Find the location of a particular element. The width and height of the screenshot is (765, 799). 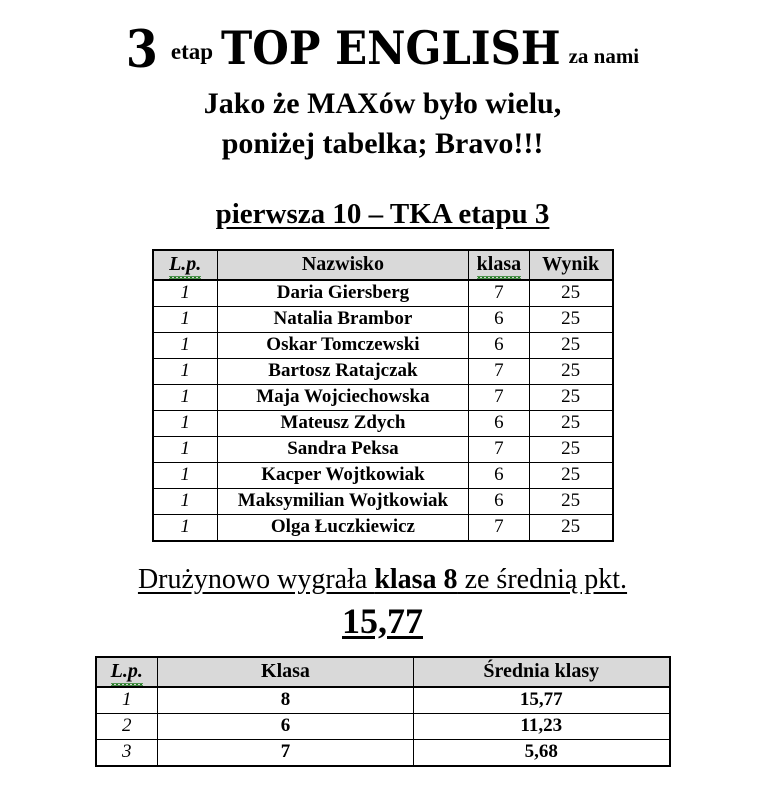

table-row: 1 Maja Wojciechowska 7 25 is located at coordinates (383, 397).